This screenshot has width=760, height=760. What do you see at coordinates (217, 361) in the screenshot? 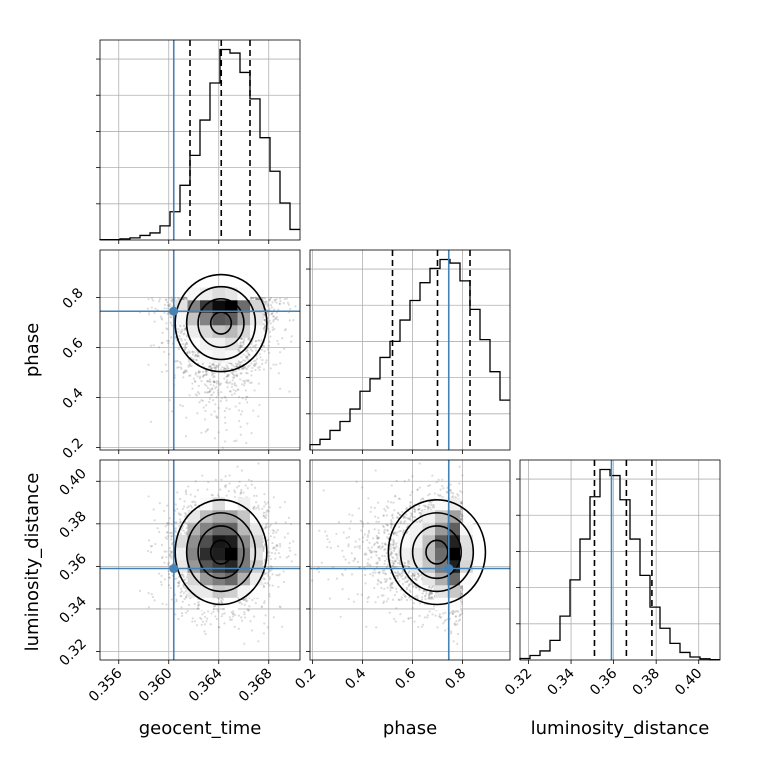
I see `plot-area` at bounding box center [217, 361].